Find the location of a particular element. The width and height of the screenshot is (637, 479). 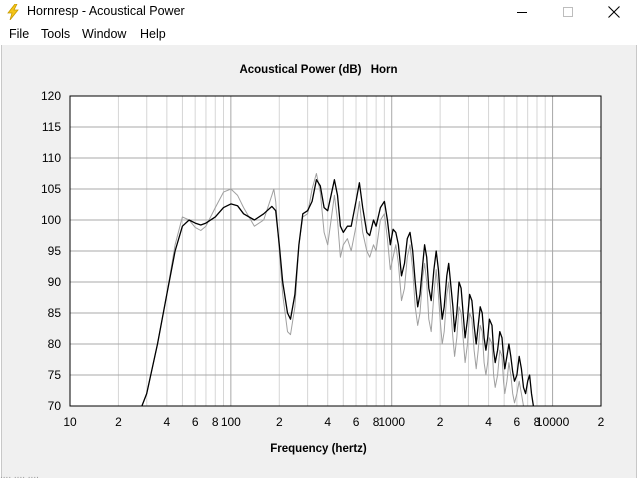

x-tick-label: 1000 is located at coordinates (391, 422).